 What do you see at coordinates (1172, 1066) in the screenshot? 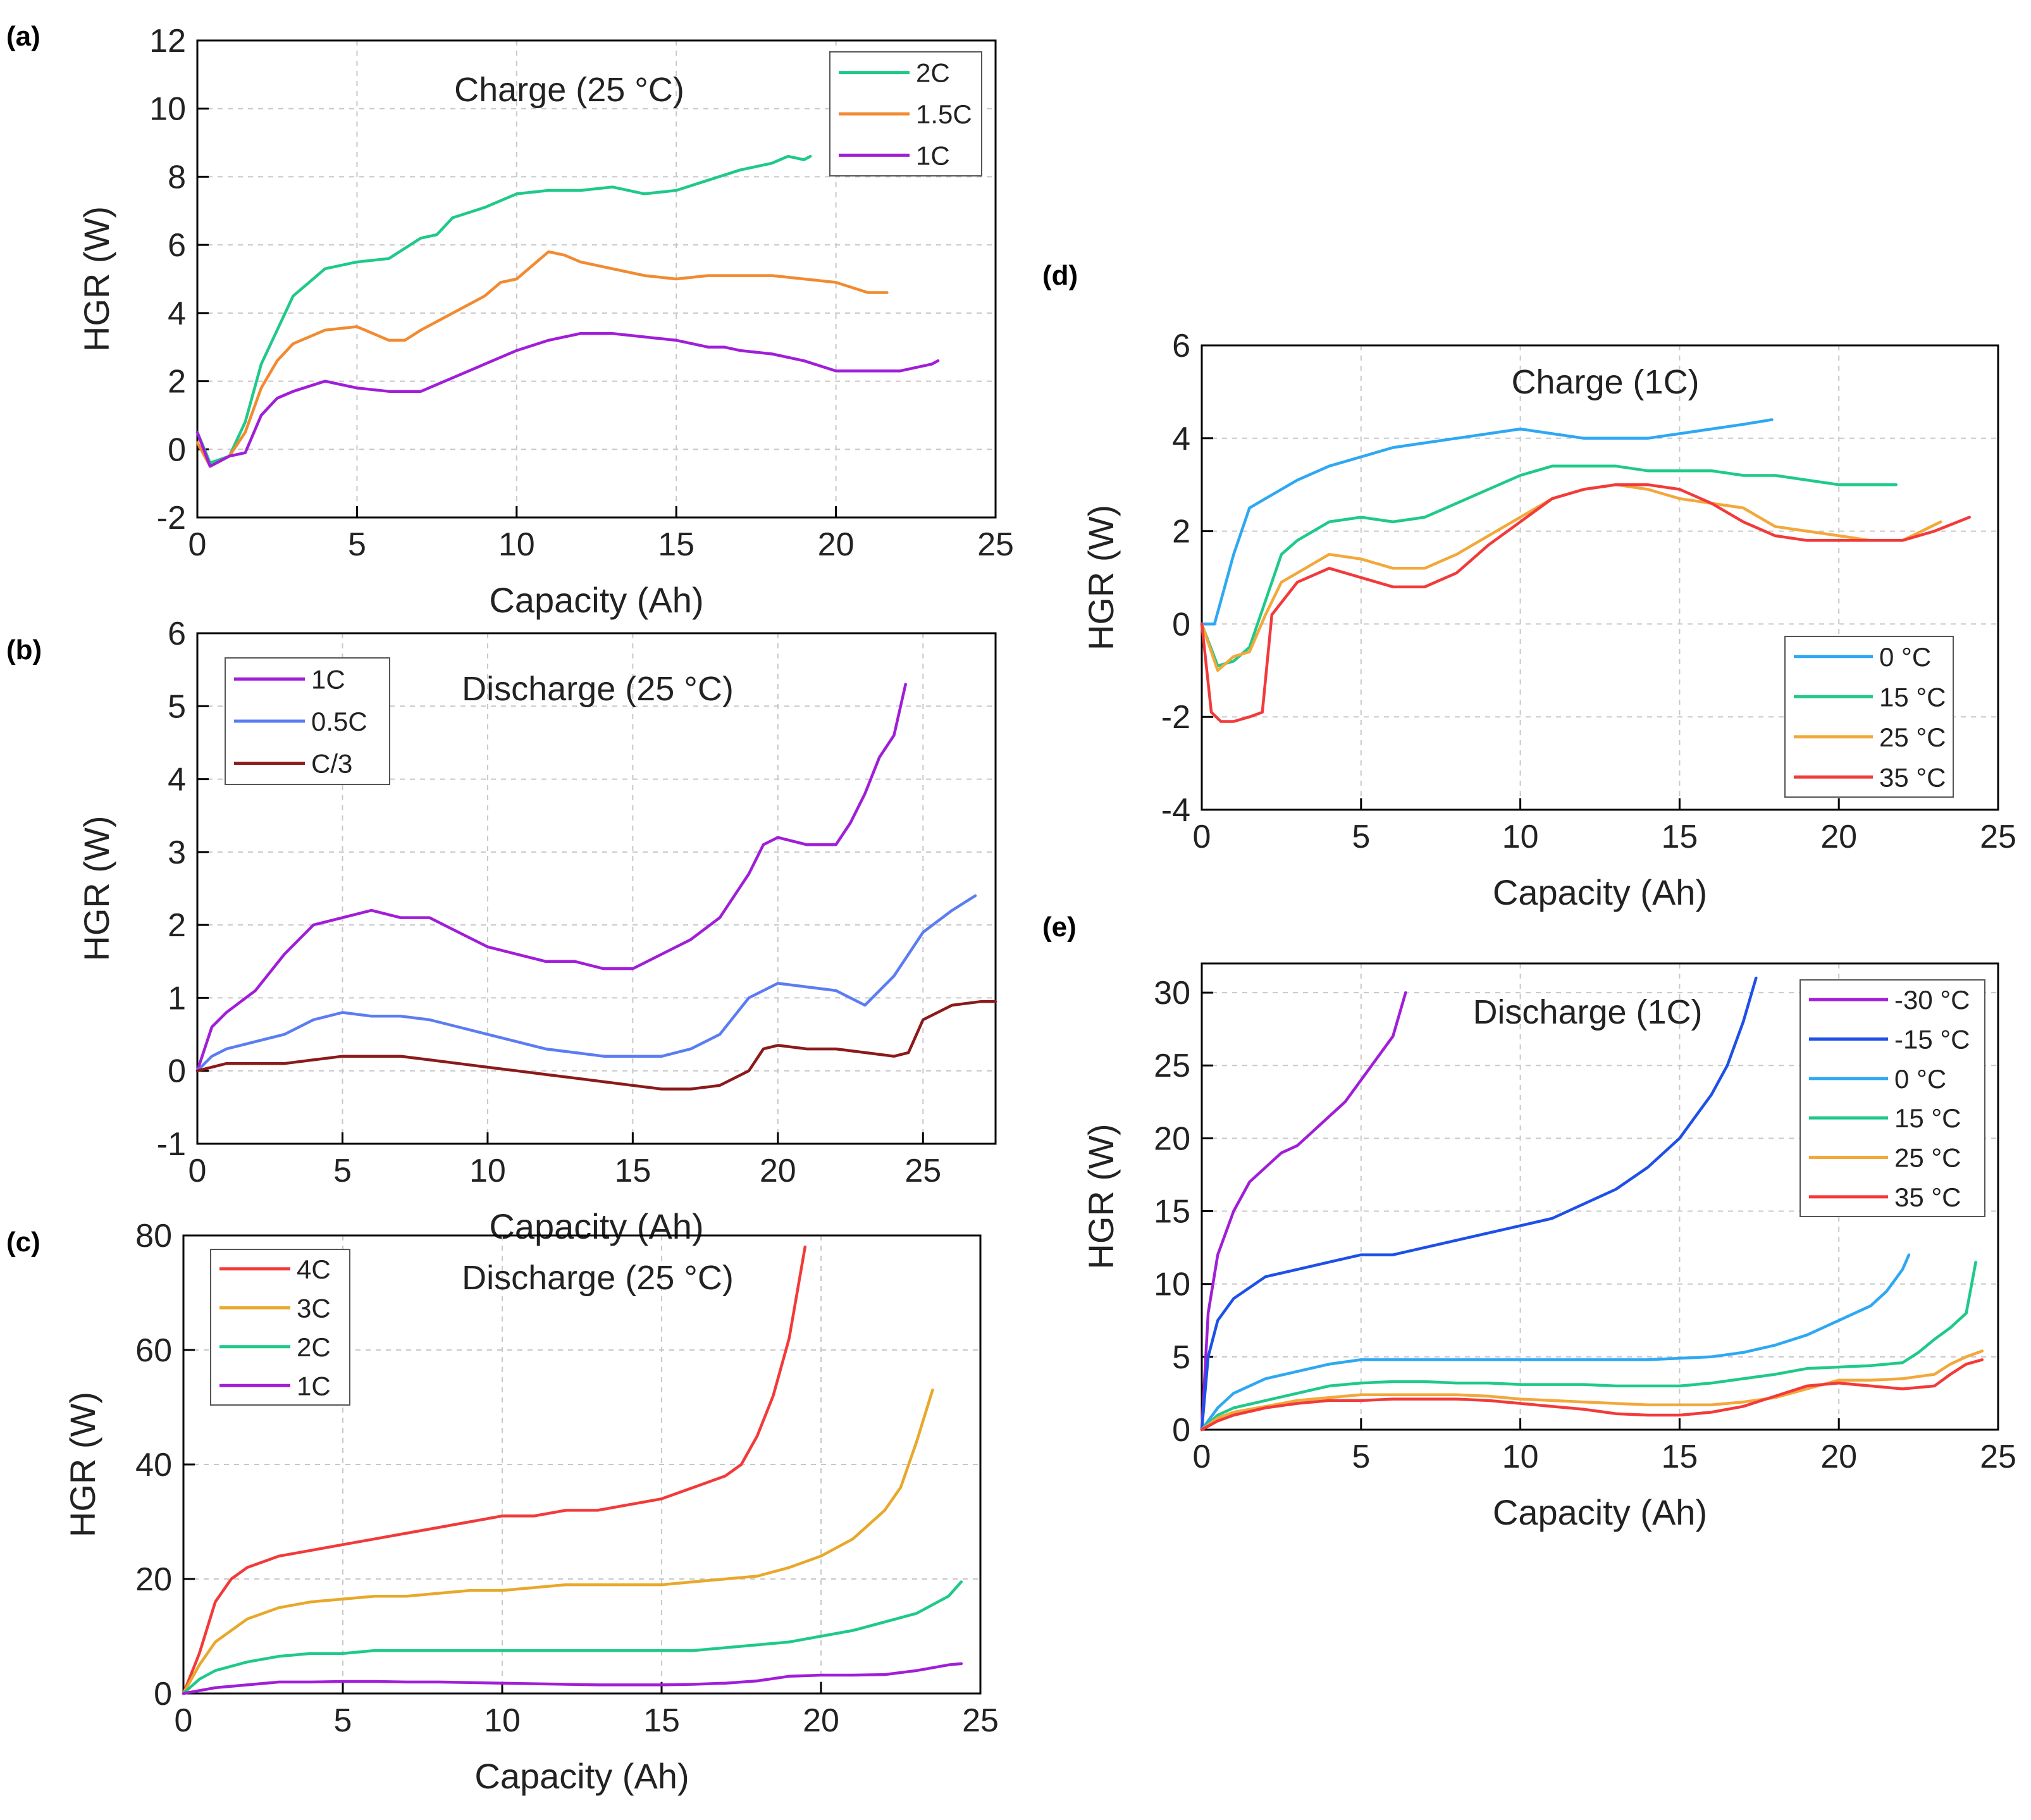
I see `y-tick-label: 25` at bounding box center [1172, 1066].